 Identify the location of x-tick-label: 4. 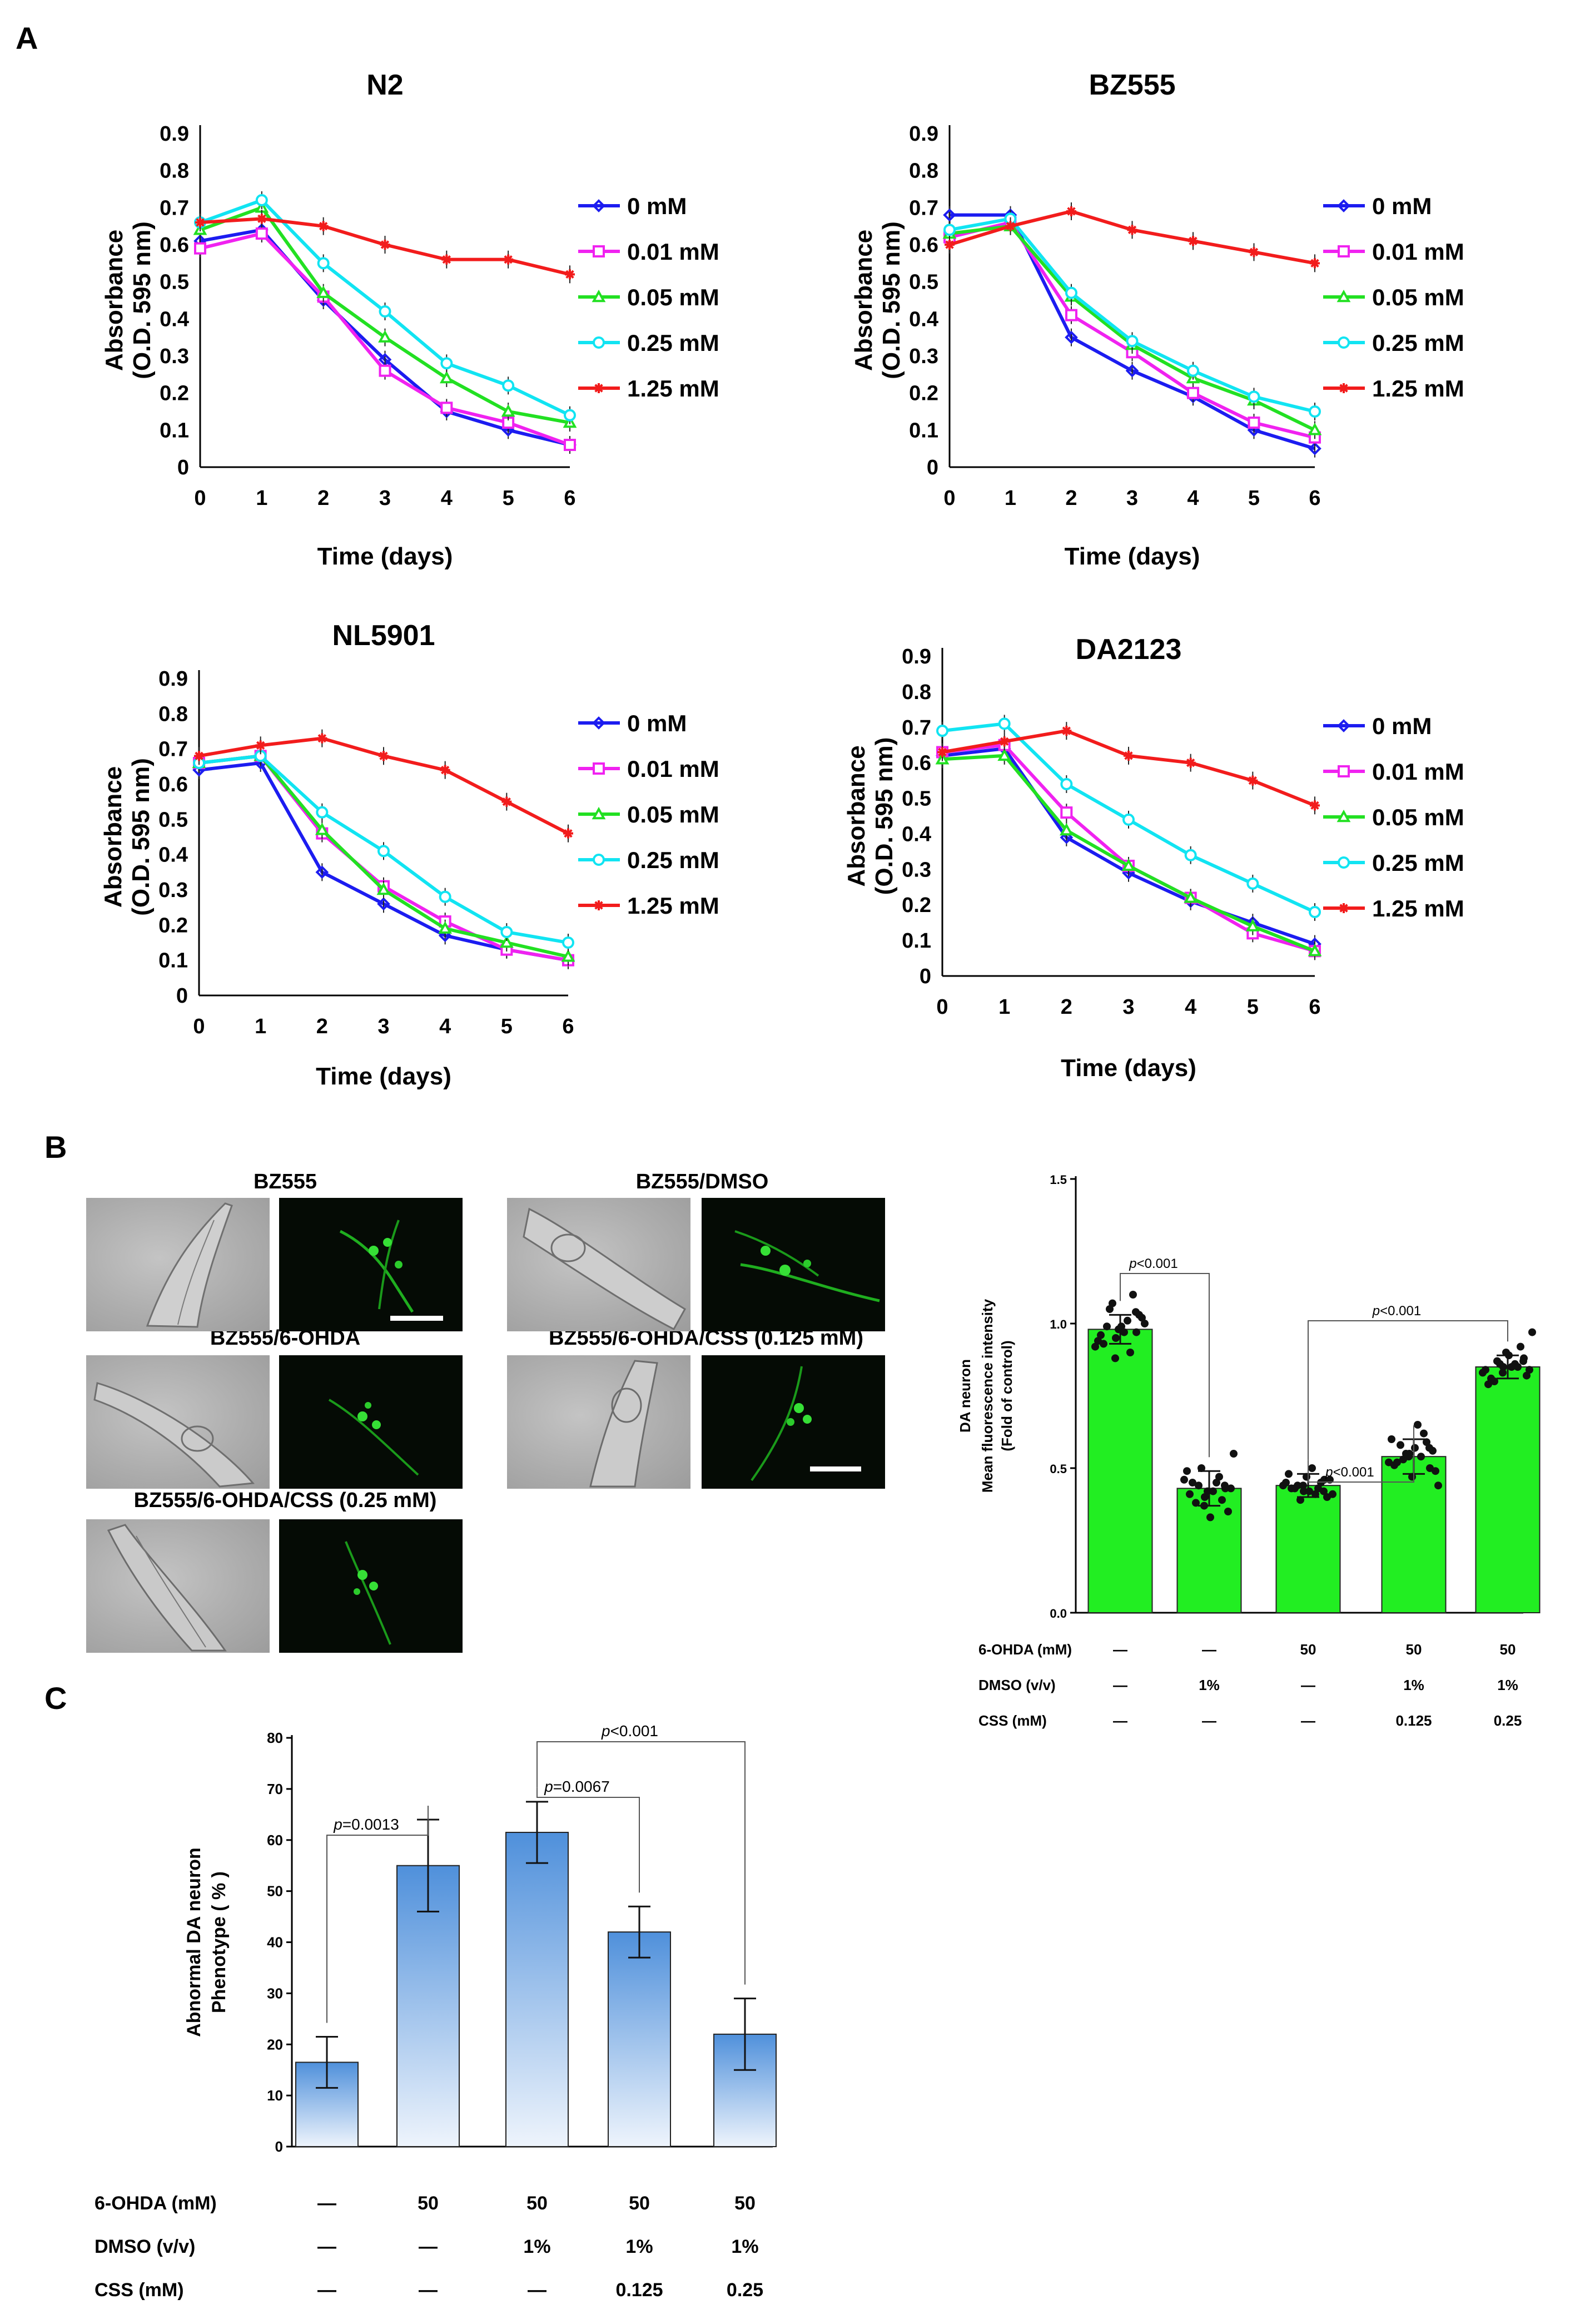
(1193, 499).